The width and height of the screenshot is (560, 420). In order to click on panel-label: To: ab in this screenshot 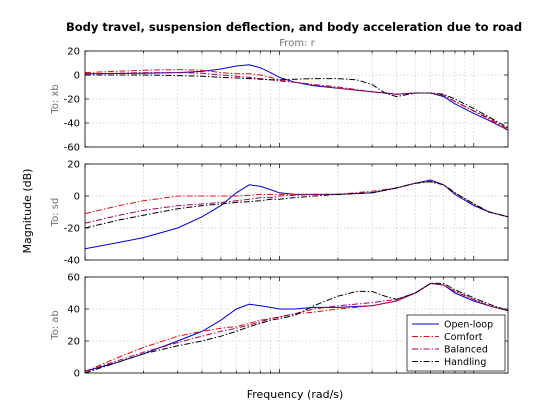, I will do `click(55, 325)`.